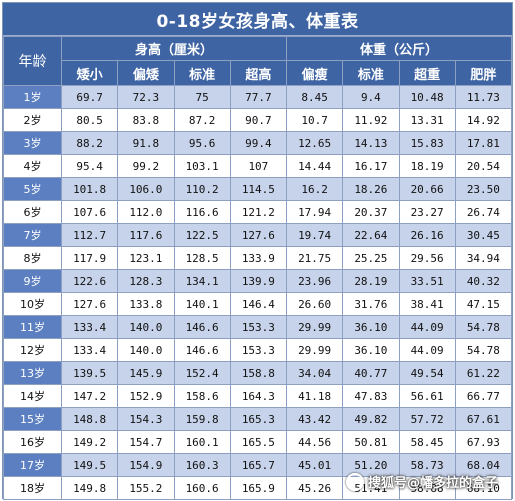  I want to click on height-group-header: 身高（厘米）, so click(174, 48).